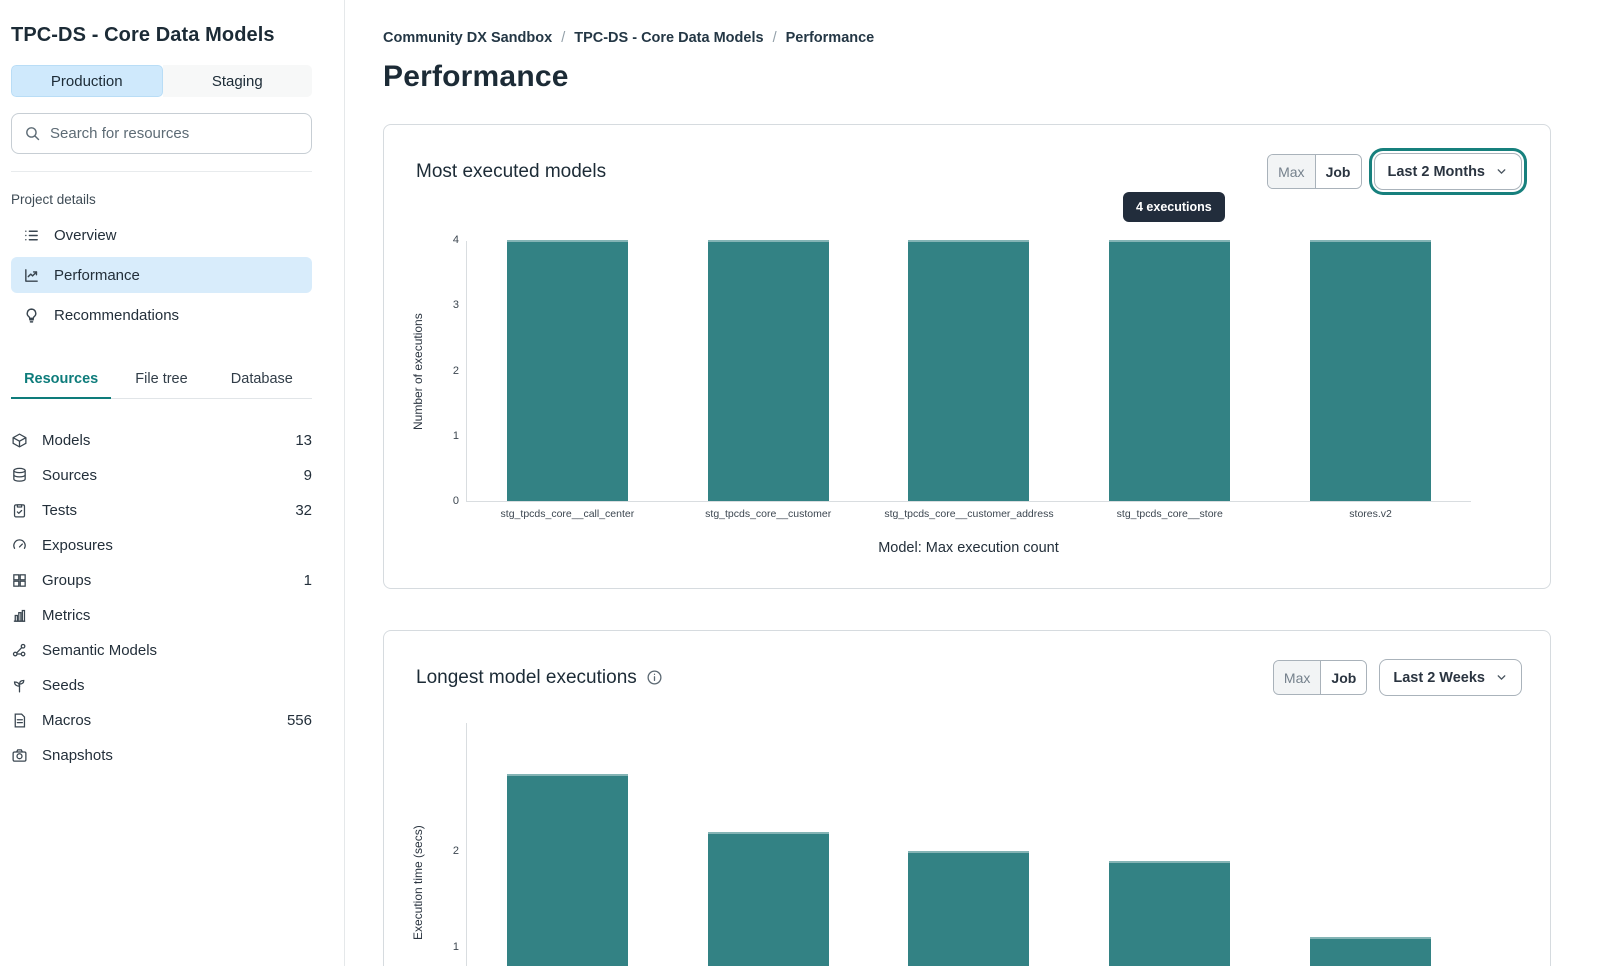  I want to click on env-tab-staging: Staging, so click(237, 81).